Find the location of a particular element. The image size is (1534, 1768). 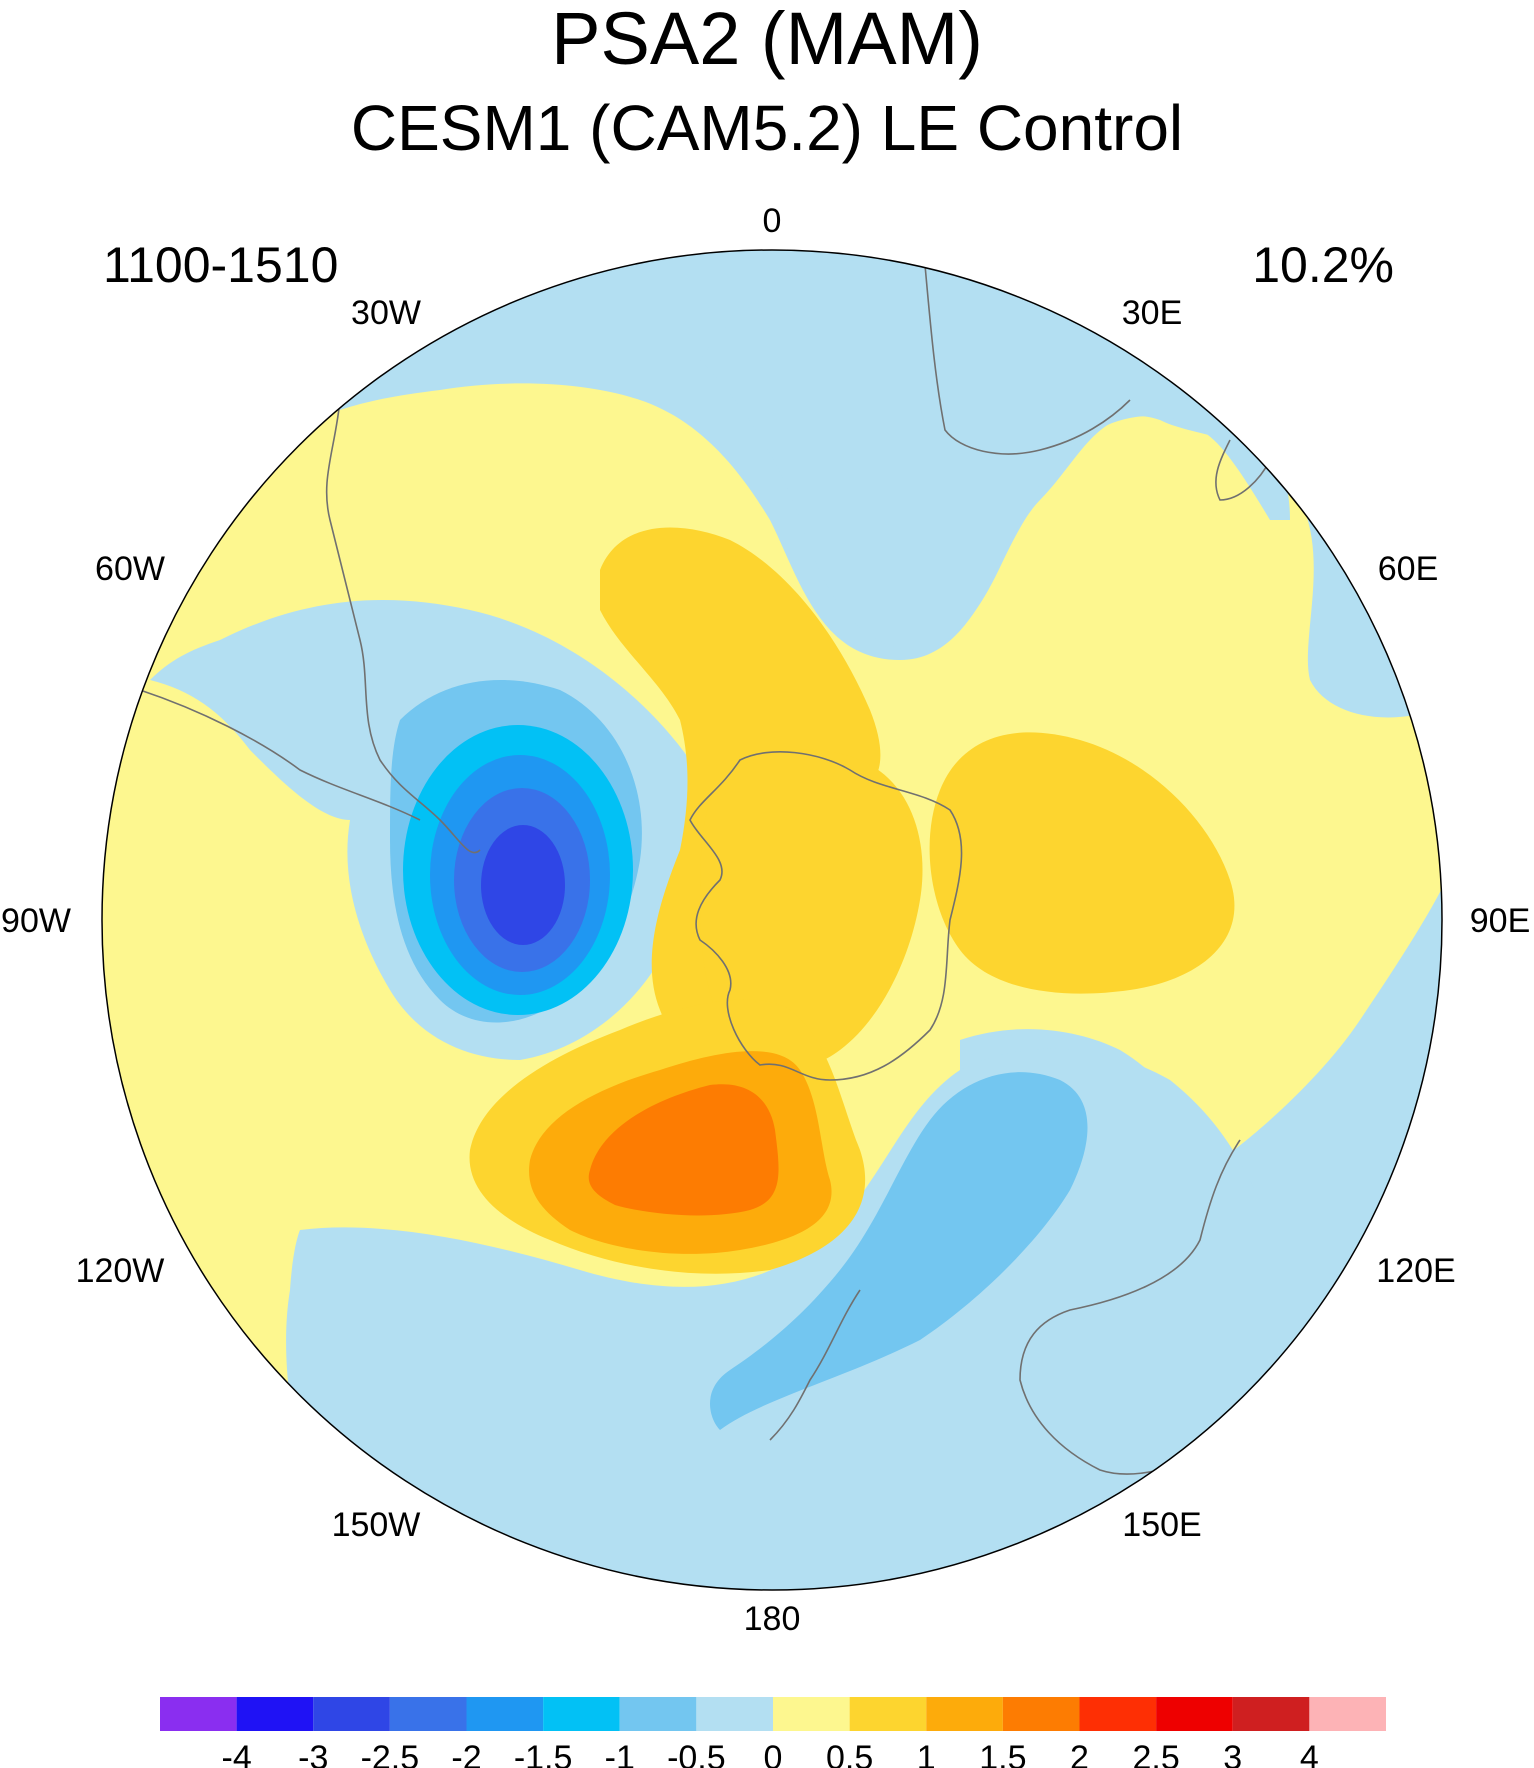

colorbar-tick-label: -1.5 is located at coordinates (543, 1753).